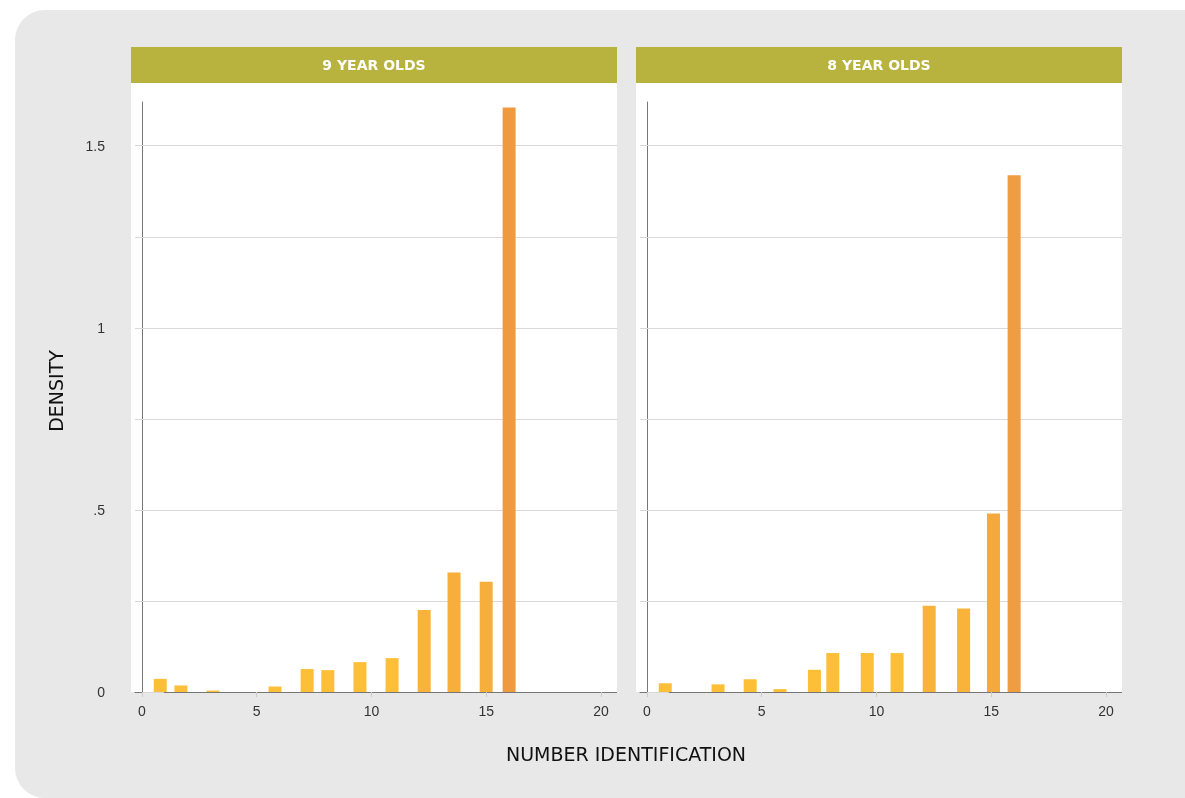 Image resolution: width=1185 pixels, height=798 pixels. Describe the element at coordinates (879, 65) in the screenshot. I see `chart-title: 8 YEAR OLDS` at that location.